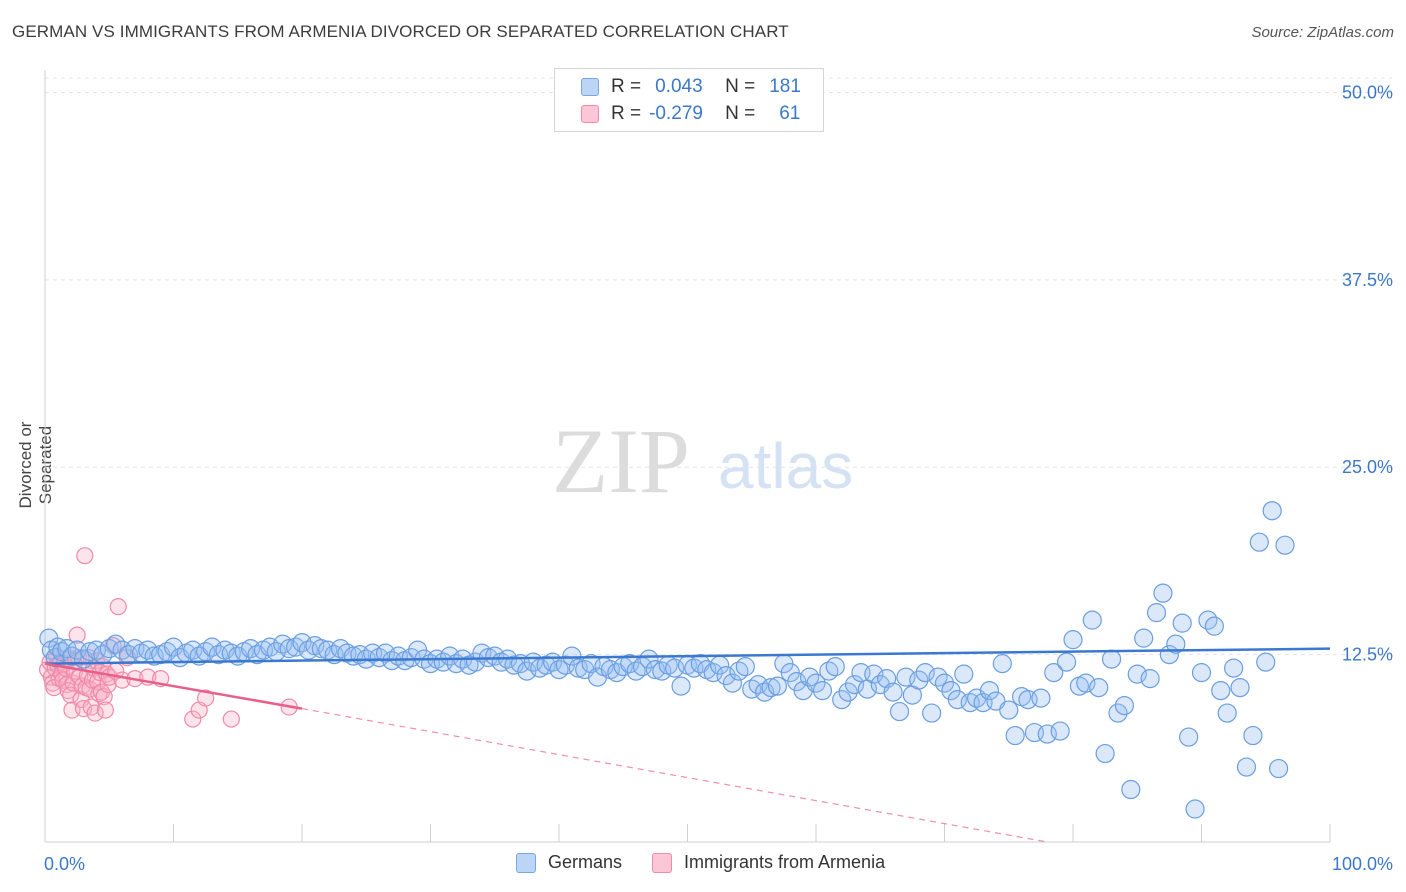  I want to click on source-label: Source: ZipAtlas.com, so click(1322, 32).